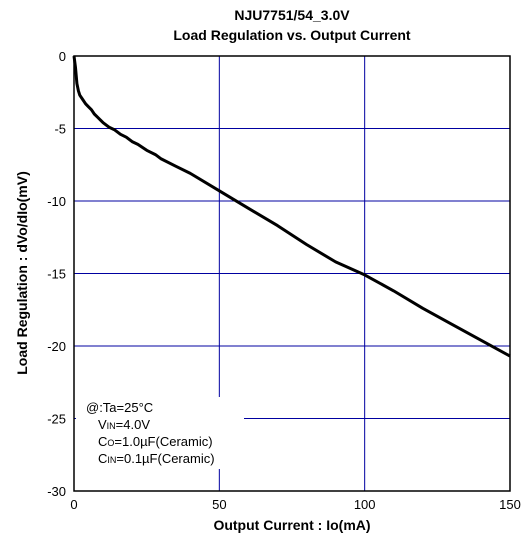  I want to click on x-tick-label: 100, so click(365, 504).